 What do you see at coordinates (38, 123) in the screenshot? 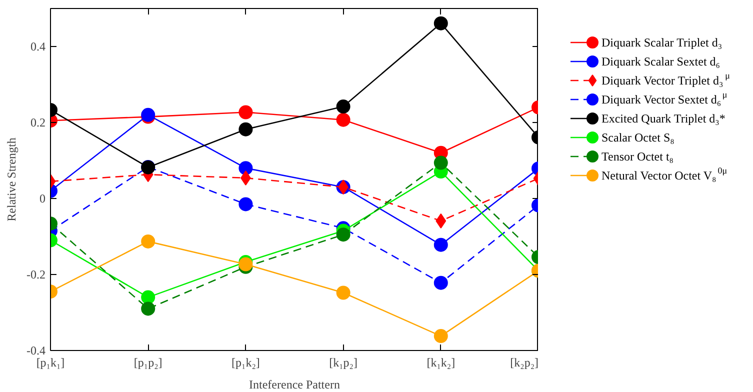
I see `y-tick-label: 0.2` at bounding box center [38, 123].